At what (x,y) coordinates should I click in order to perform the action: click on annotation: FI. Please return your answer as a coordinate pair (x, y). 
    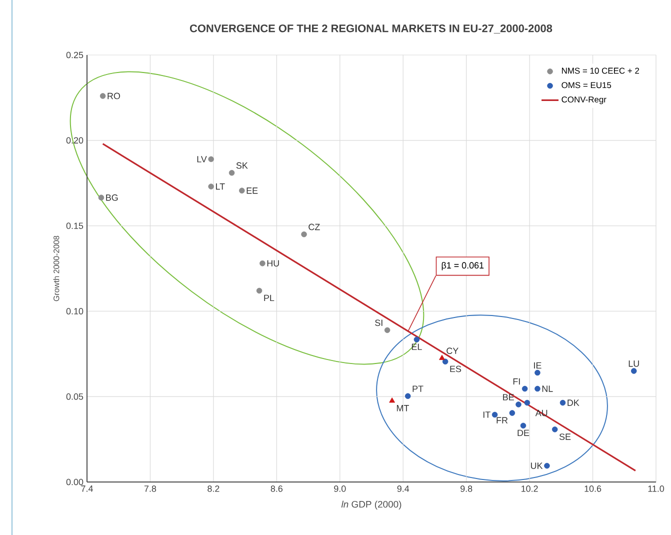
    Looking at the image, I should click on (516, 381).